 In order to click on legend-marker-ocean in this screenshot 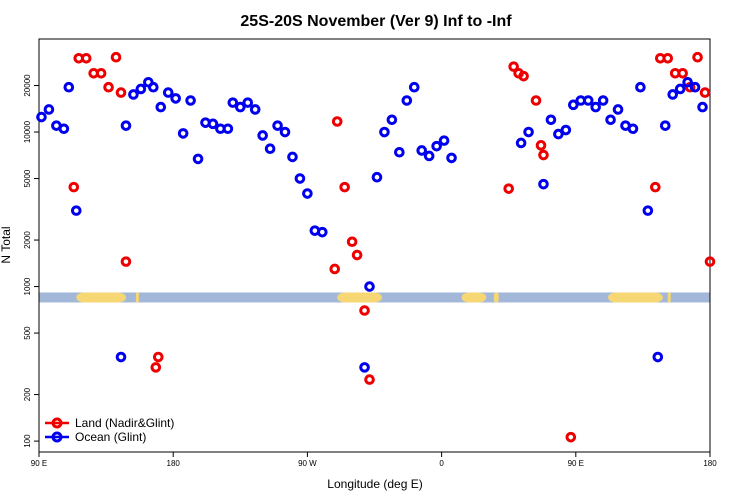, I will do `click(57, 437)`.